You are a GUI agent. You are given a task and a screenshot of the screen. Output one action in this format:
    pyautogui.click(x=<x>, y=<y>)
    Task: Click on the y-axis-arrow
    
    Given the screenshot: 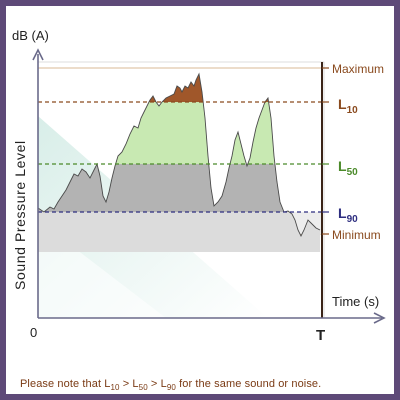 What is the action you would take?
    pyautogui.click(x=38, y=54)
    